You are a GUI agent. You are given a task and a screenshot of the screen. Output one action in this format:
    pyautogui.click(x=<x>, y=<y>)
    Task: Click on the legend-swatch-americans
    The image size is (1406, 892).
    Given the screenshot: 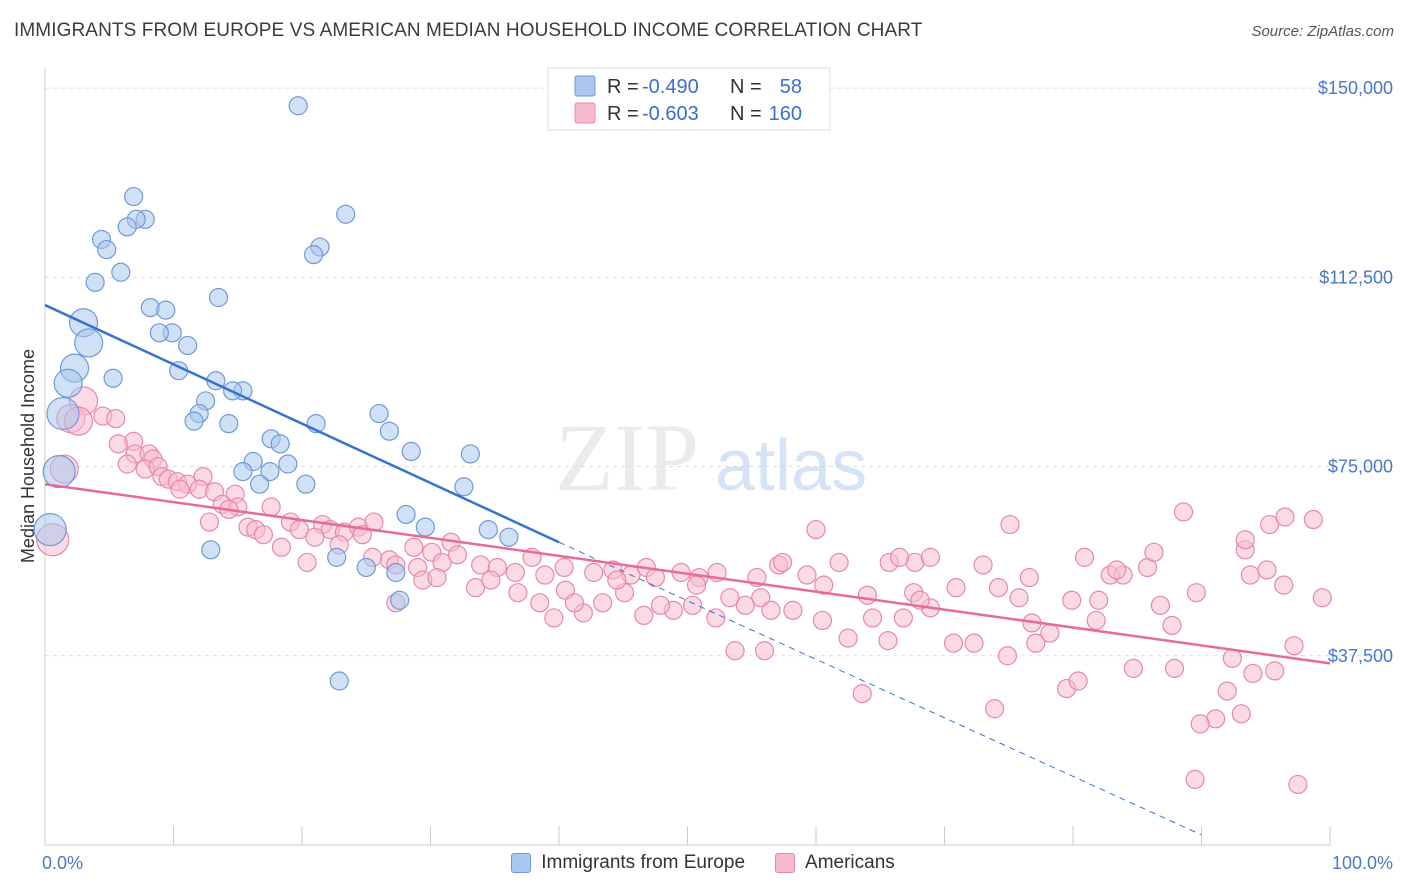 What is the action you would take?
    pyautogui.click(x=785, y=863)
    